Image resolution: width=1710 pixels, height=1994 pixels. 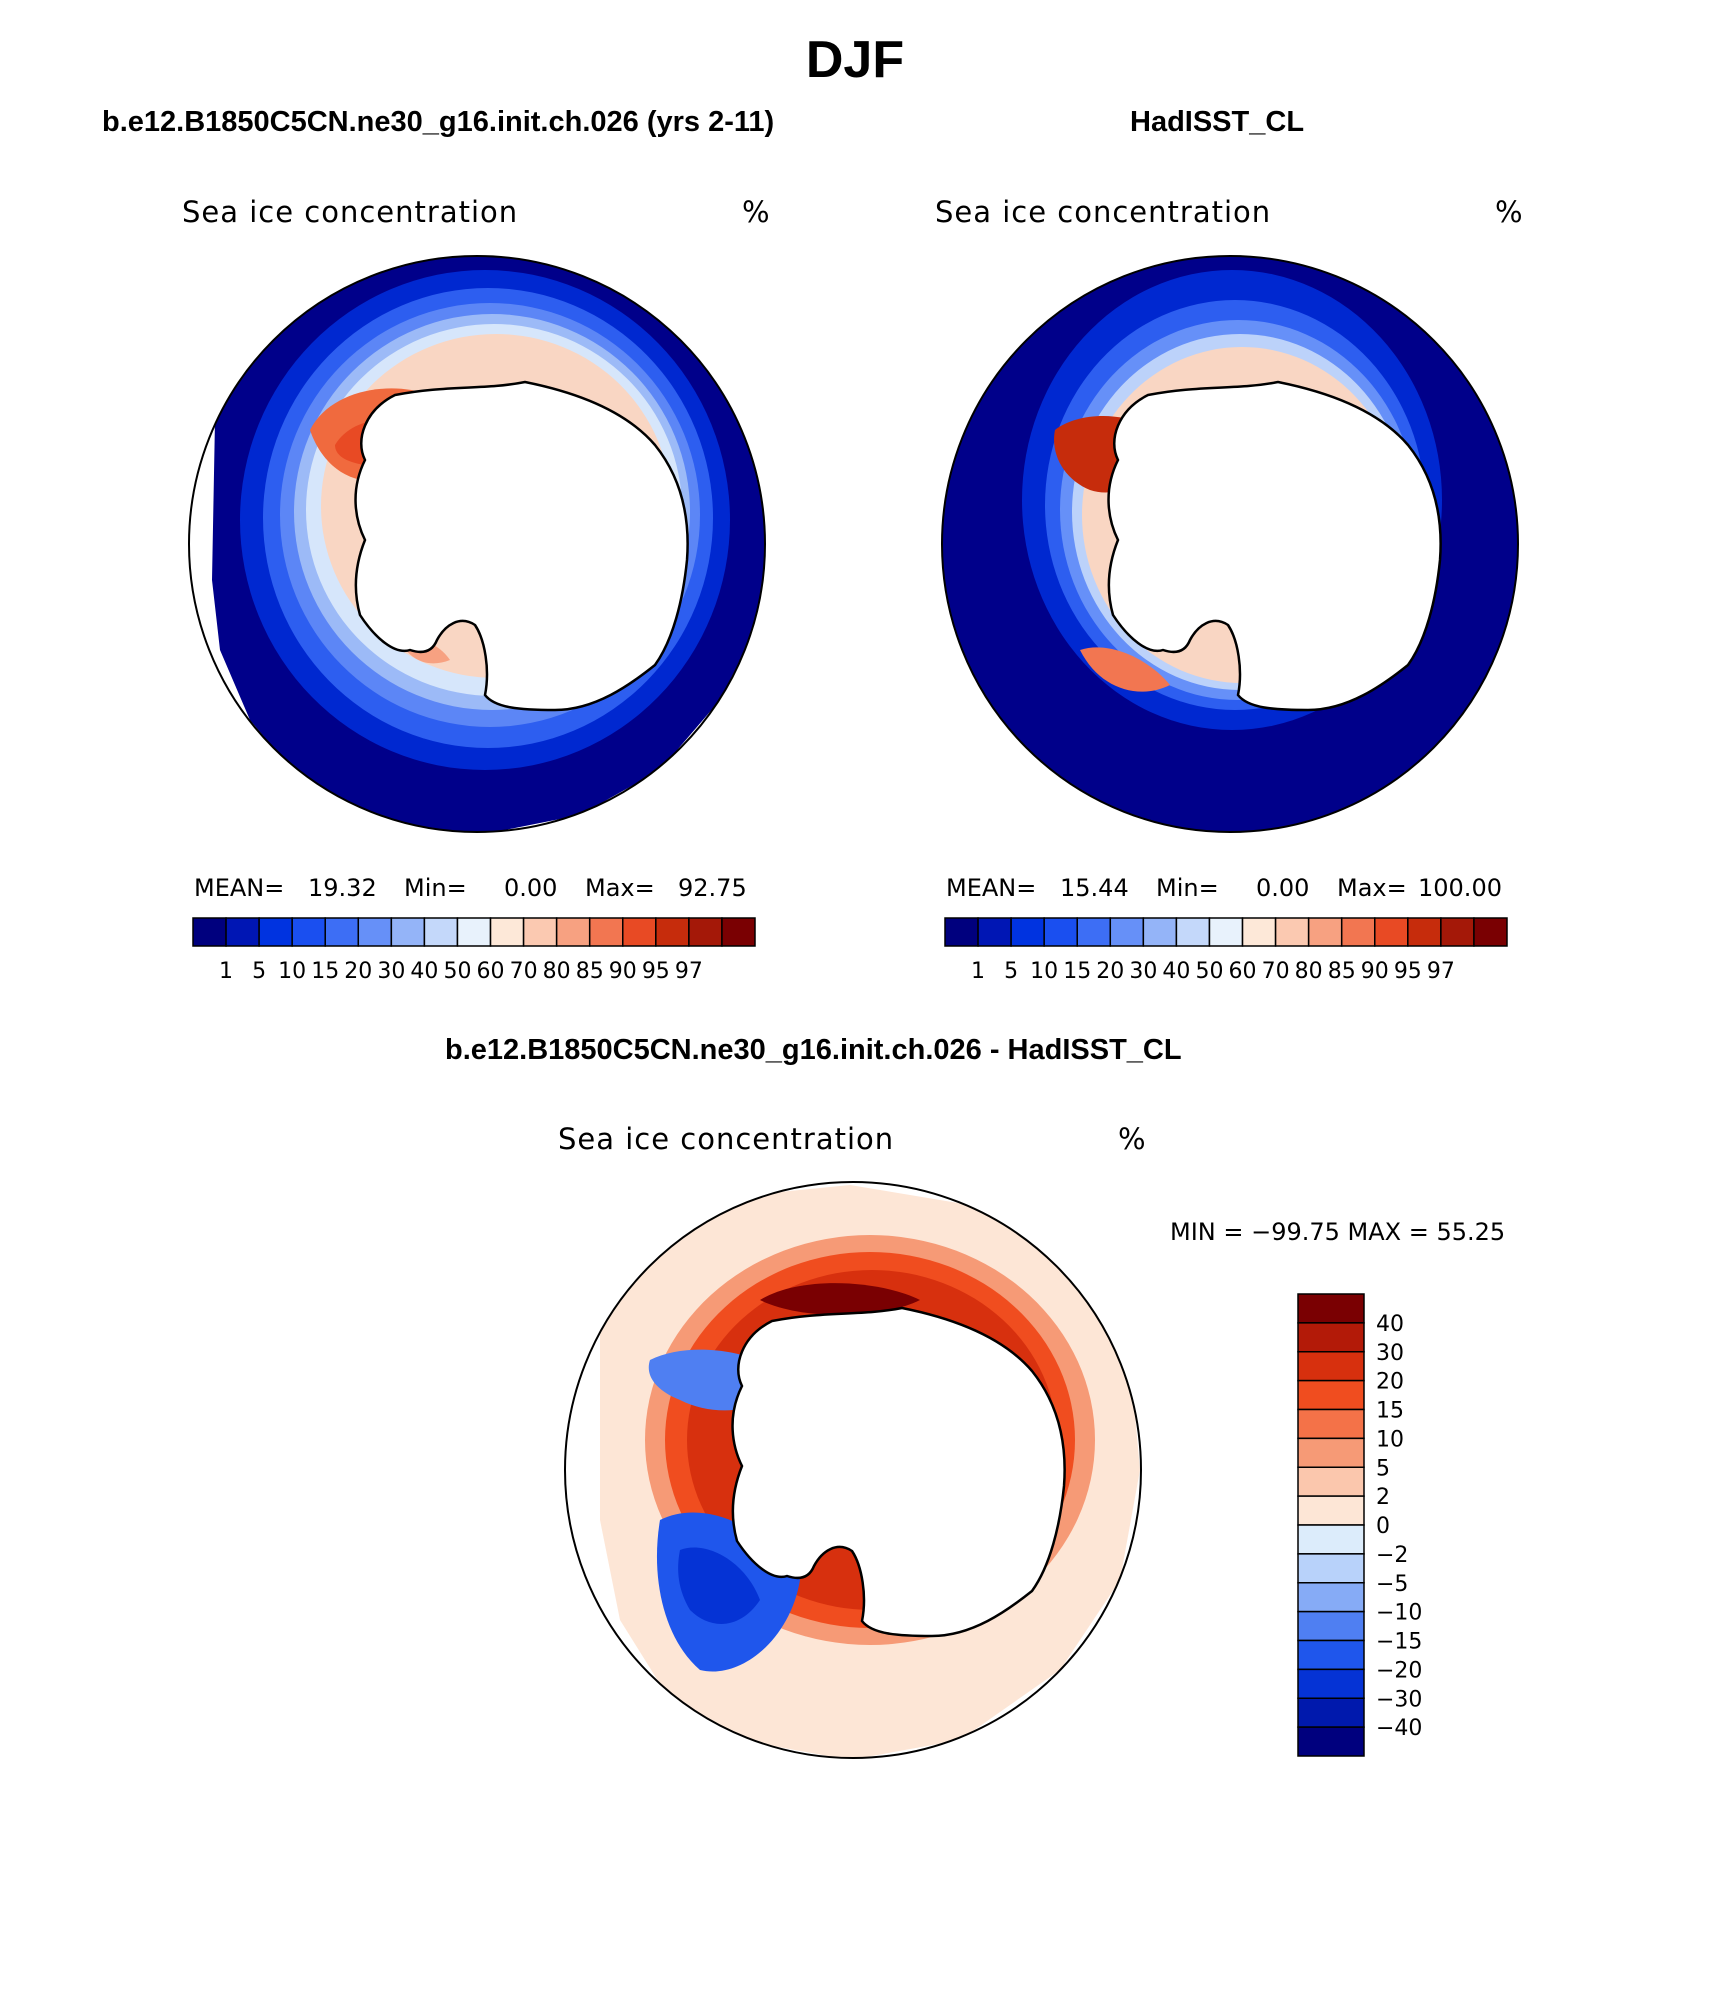 I want to click on model-colorbar: 1 5 10 15 20 30 40 50 60 70 80 85 90 95 97, so click(x=474, y=950).